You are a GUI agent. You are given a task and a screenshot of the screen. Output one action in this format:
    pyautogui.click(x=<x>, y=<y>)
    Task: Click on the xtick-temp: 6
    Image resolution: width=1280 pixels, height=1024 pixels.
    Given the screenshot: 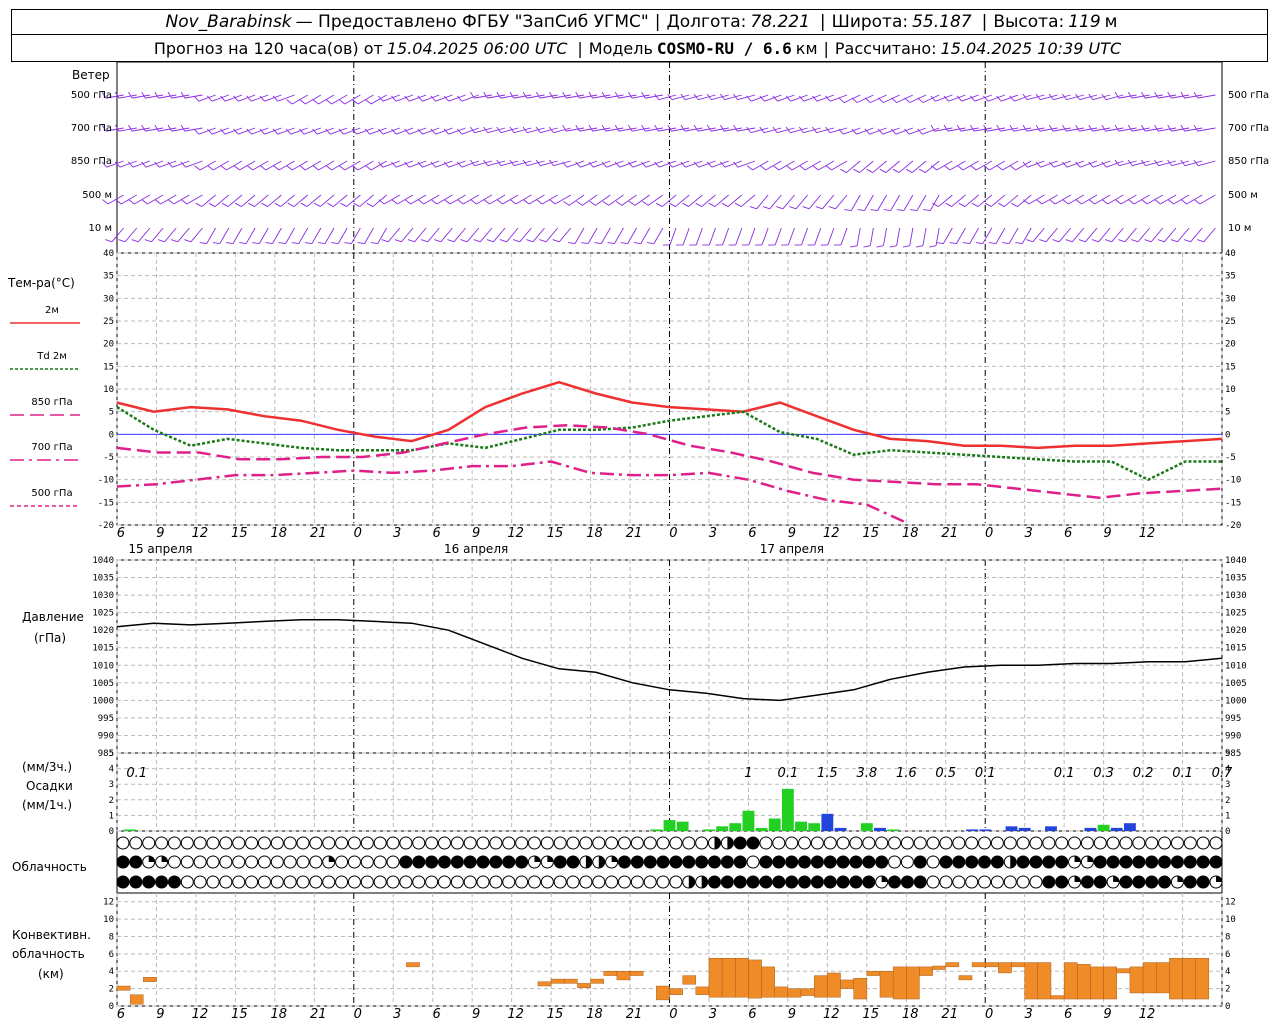 What is the action you would take?
    pyautogui.click(x=1068, y=533)
    